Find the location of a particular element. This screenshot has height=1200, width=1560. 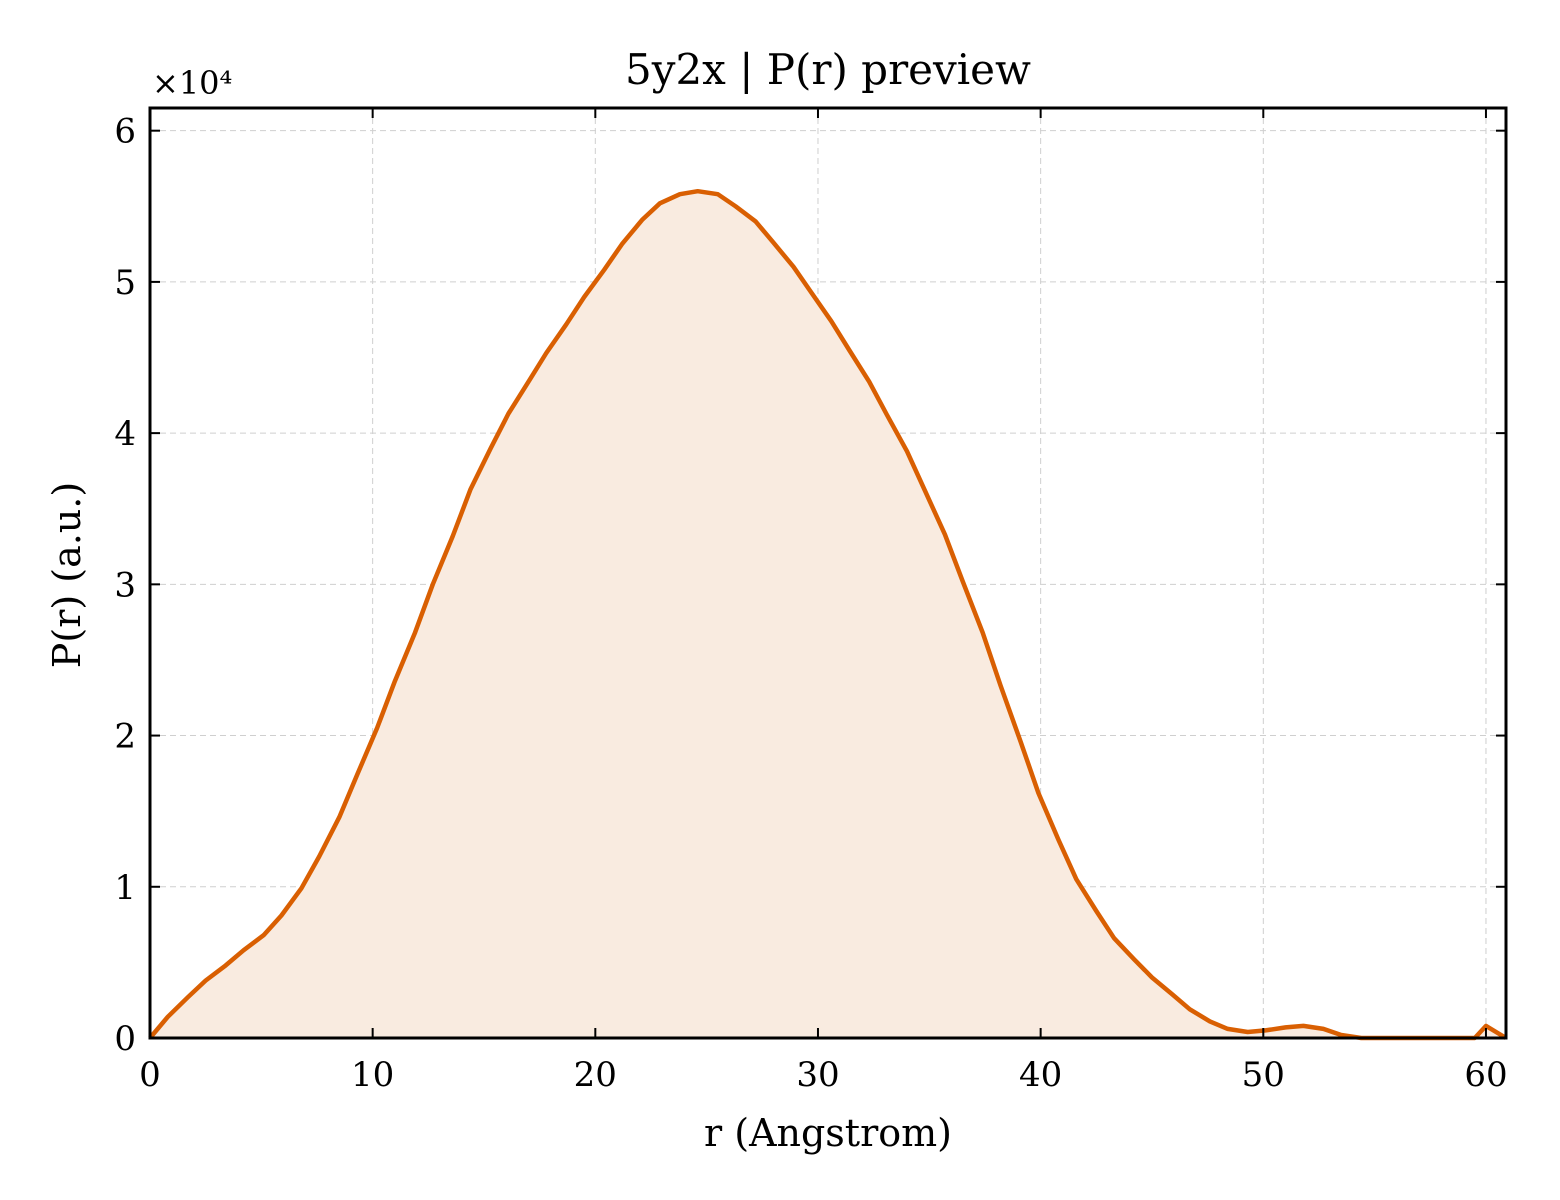

x-tick-label: 30 is located at coordinates (817, 1075).